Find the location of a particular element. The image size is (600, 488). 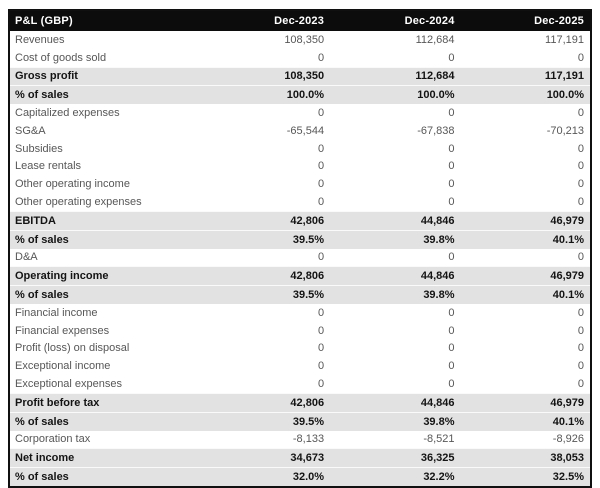

row-label: Cost of goods sold is located at coordinates (61, 57).